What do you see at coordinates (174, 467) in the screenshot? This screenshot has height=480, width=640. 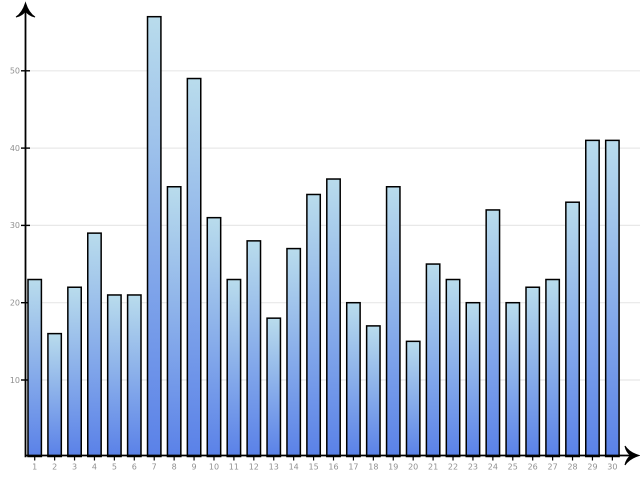 I see `x-tick-label: 8` at bounding box center [174, 467].